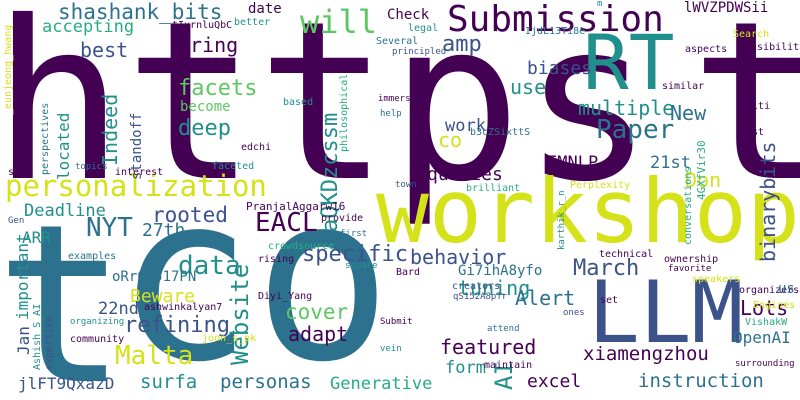  I want to click on word-lots: Lots, so click(764, 308).